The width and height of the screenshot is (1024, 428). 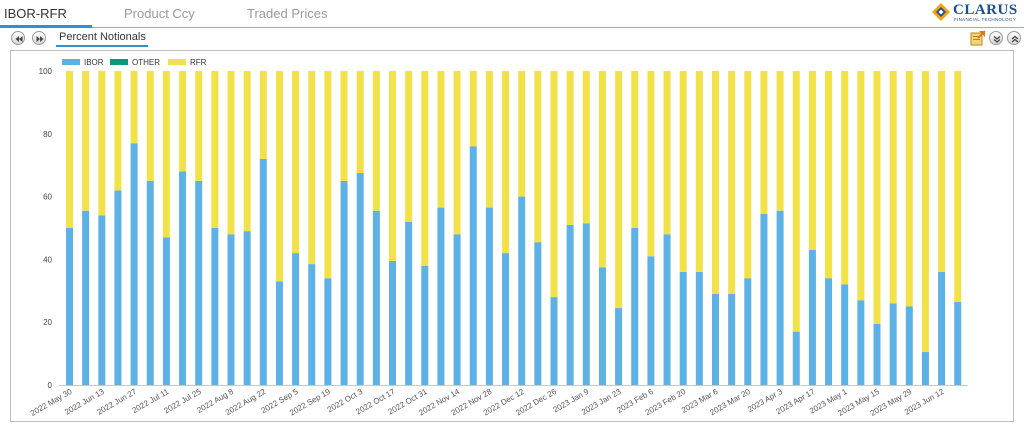 I want to click on legend-label-ibor: IBOR, so click(x=94, y=62).